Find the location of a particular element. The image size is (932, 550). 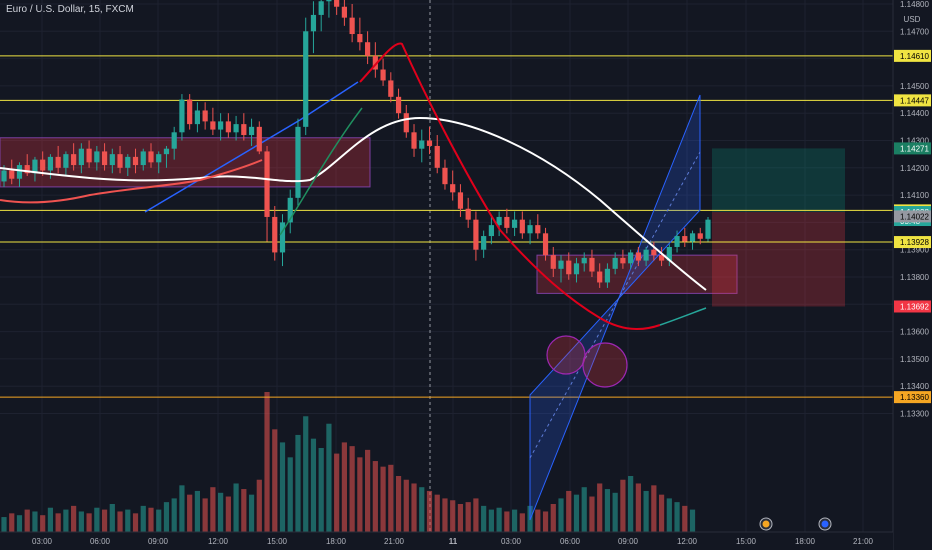

position-stop-area is located at coordinates (778, 259).